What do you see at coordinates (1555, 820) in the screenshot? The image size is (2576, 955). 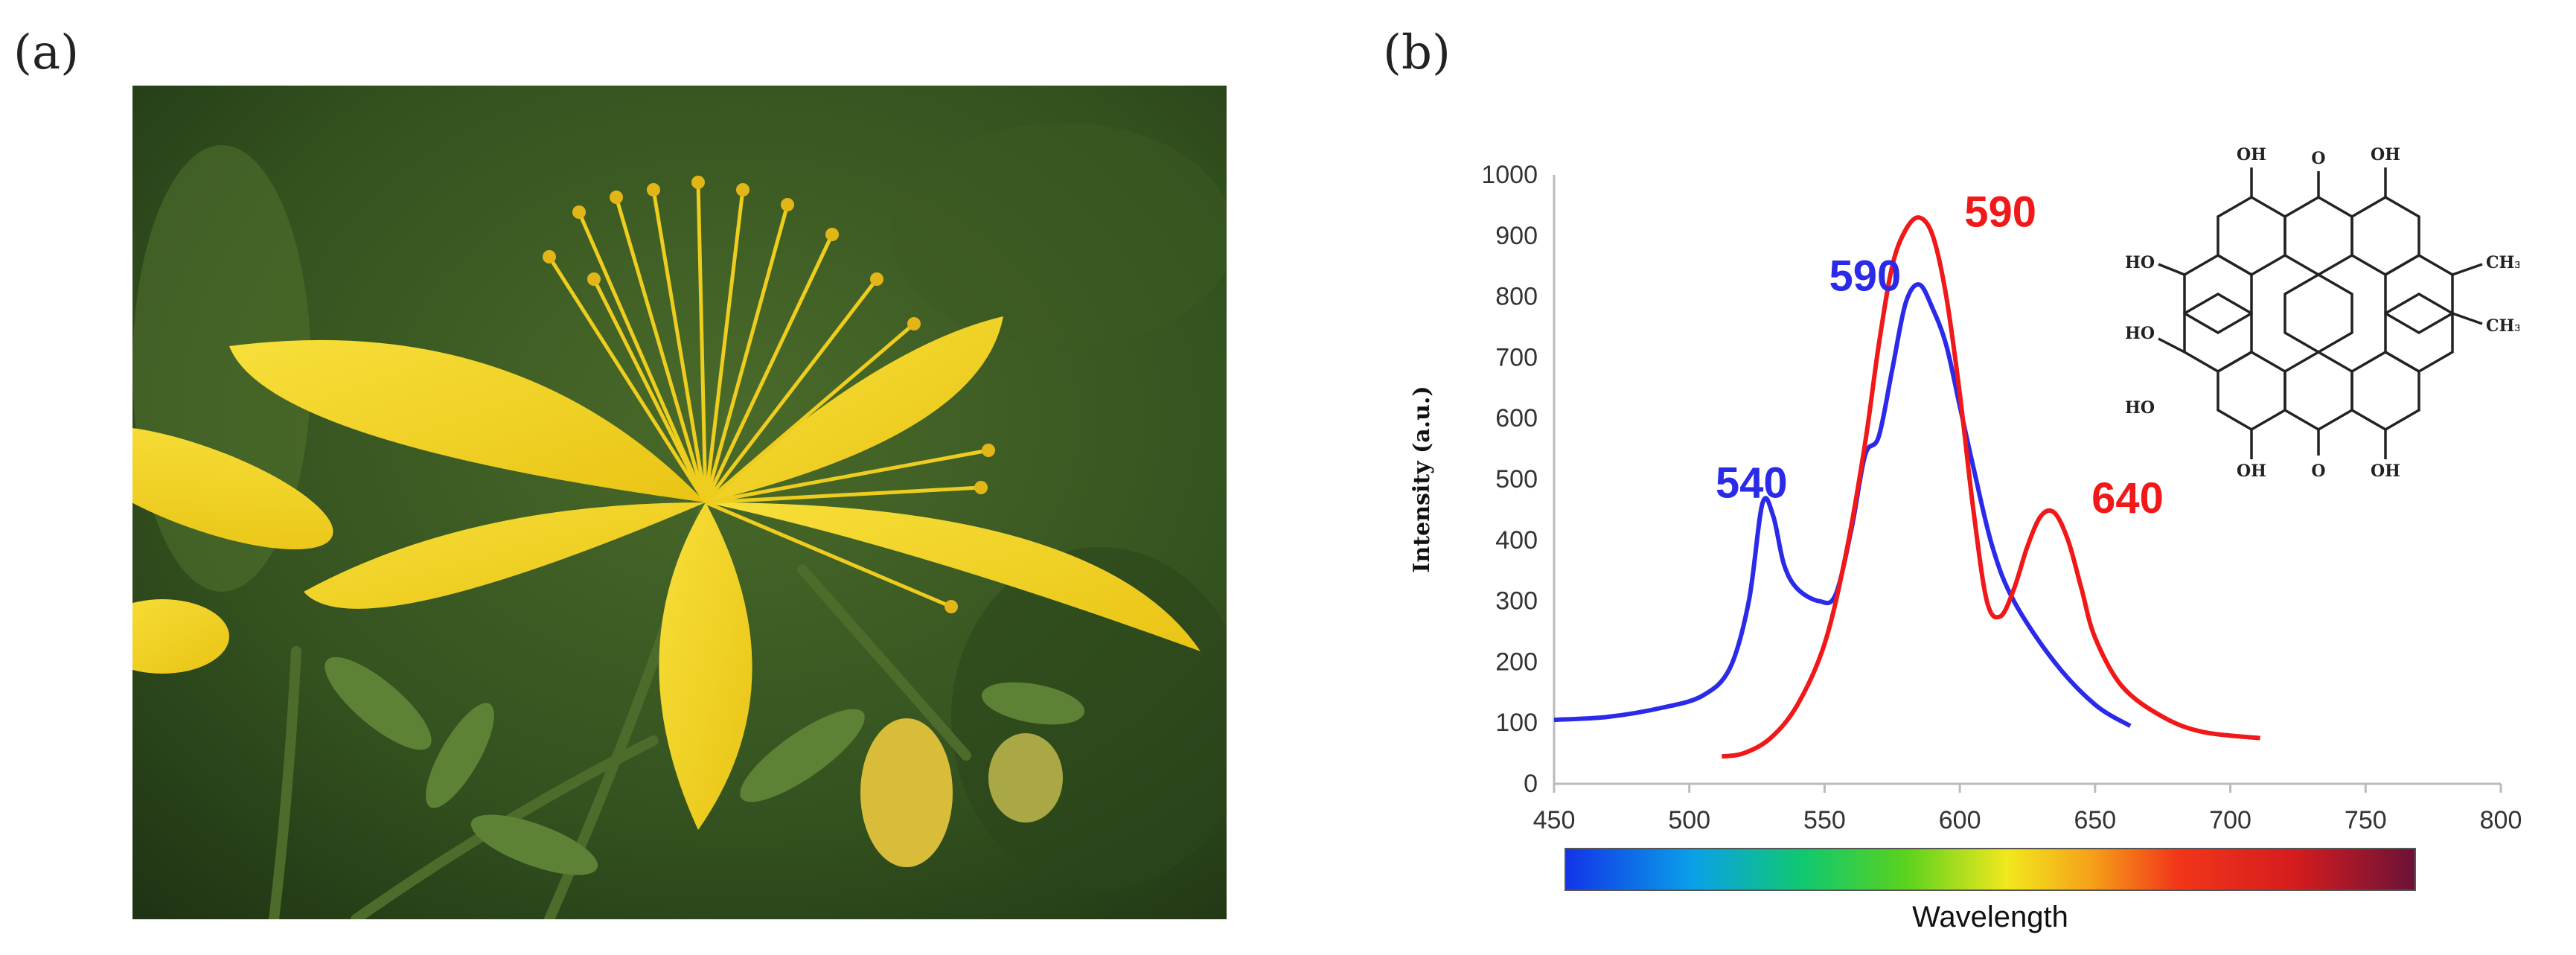 I see `x-tick-label: 450` at bounding box center [1555, 820].